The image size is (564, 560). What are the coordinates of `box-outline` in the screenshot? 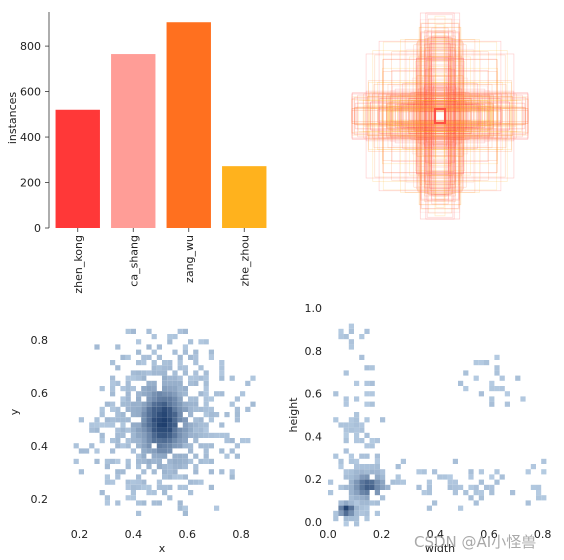 It's located at (440, 116).